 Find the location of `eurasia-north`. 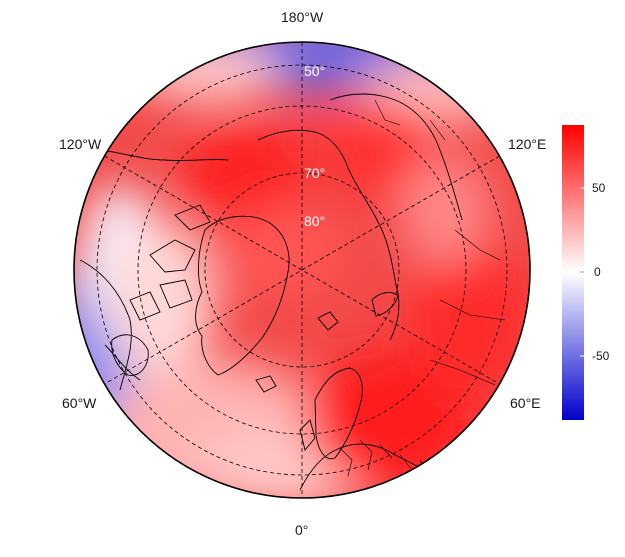

eurasia-north is located at coordinates (396, 157).